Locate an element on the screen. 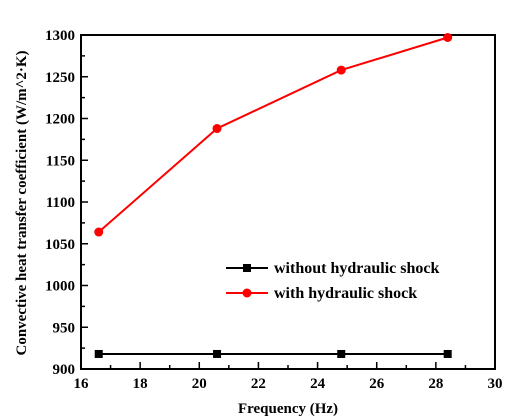 The width and height of the screenshot is (508, 416). legend-label: without hydraulic shock is located at coordinates (356, 268).